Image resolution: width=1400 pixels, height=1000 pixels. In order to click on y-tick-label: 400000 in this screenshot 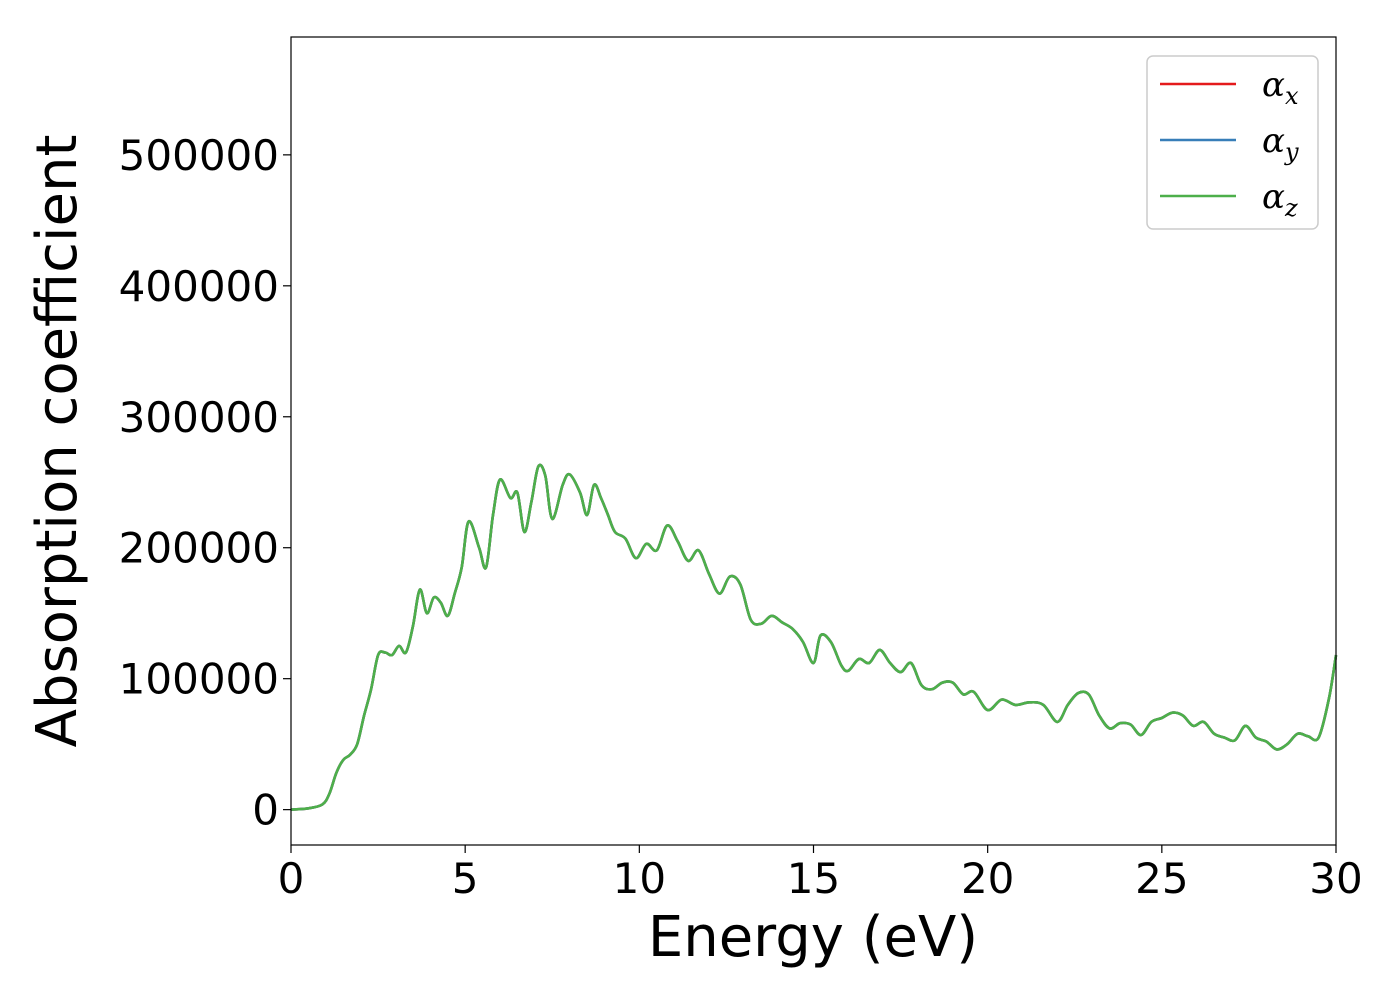, I will do `click(199, 286)`.